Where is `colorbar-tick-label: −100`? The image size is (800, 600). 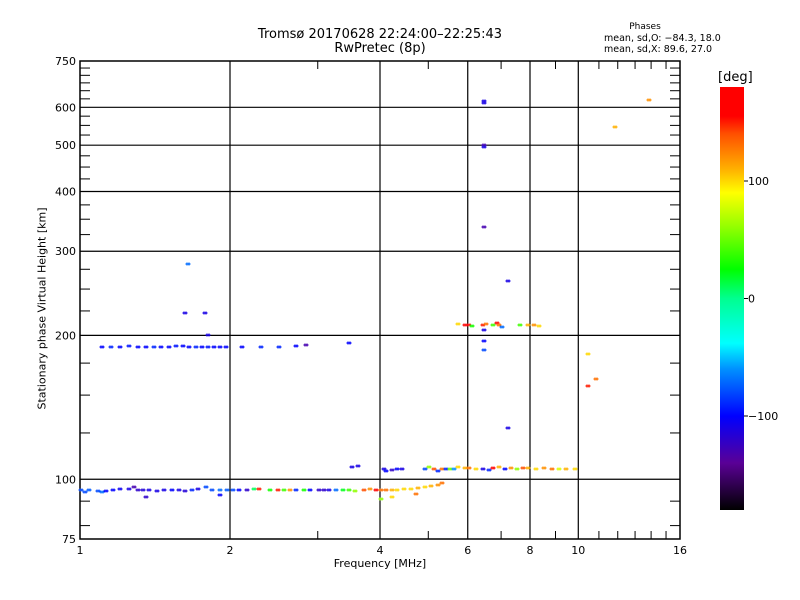 colorbar-tick-label: −100 is located at coordinates (763, 416).